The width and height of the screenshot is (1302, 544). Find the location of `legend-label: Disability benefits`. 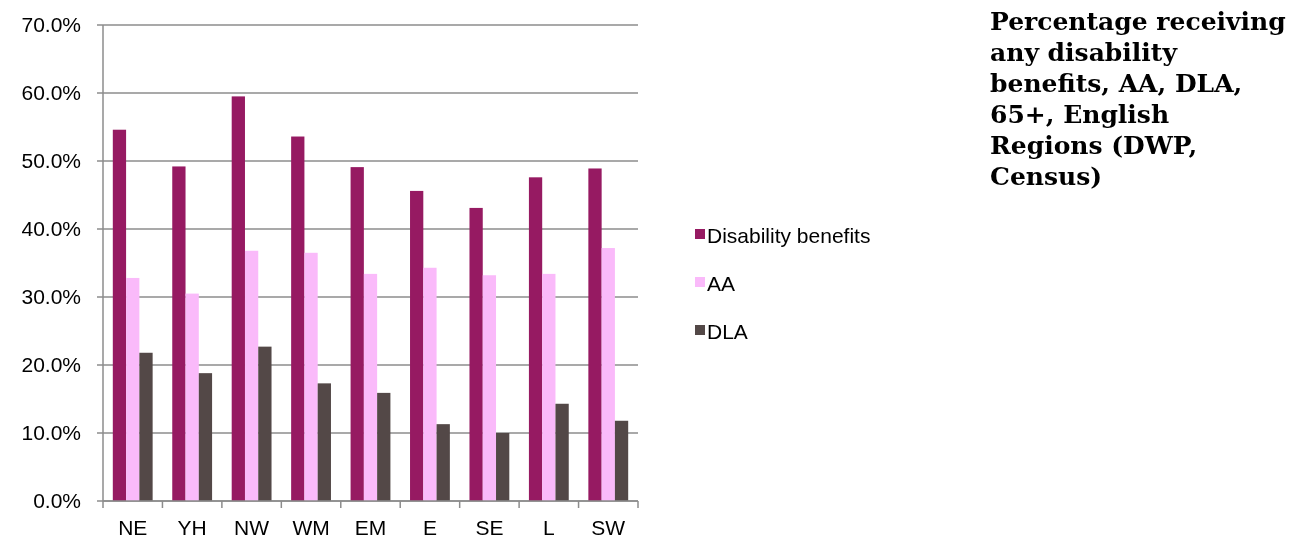

legend-label: Disability benefits is located at coordinates (789, 236).